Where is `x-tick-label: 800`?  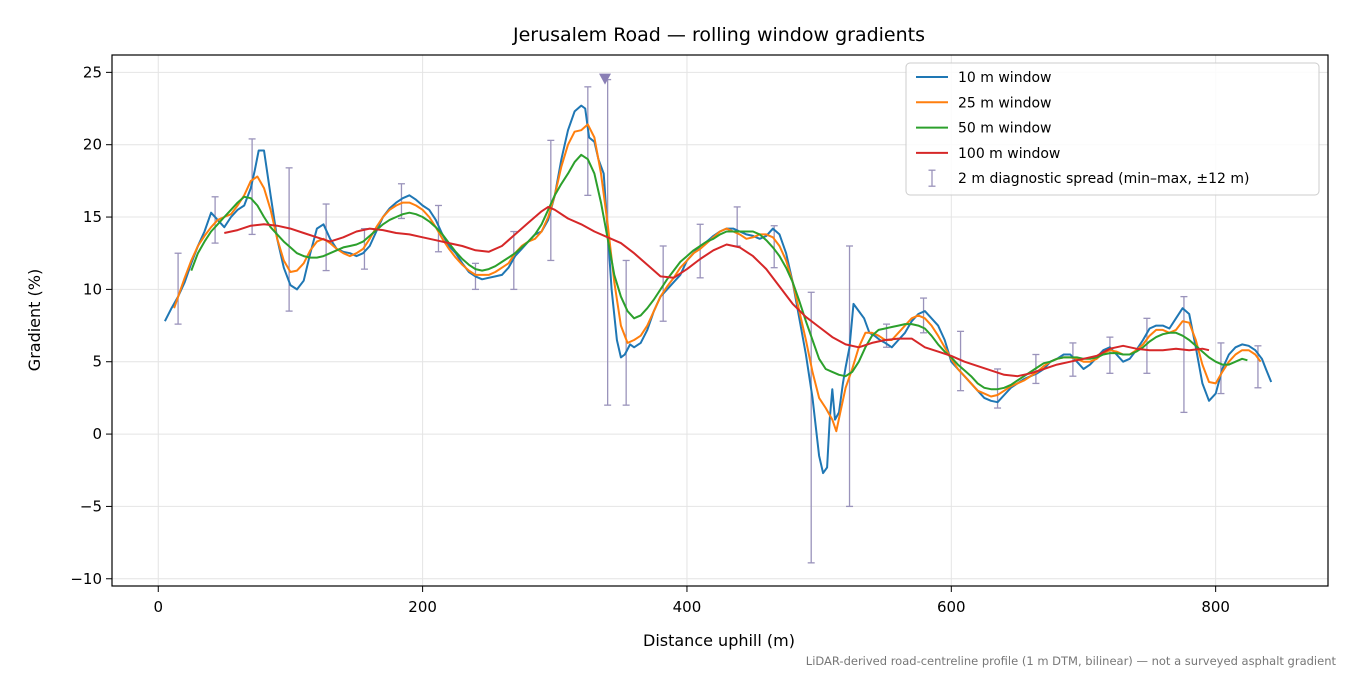
x-tick-label: 800 is located at coordinates (1215, 607).